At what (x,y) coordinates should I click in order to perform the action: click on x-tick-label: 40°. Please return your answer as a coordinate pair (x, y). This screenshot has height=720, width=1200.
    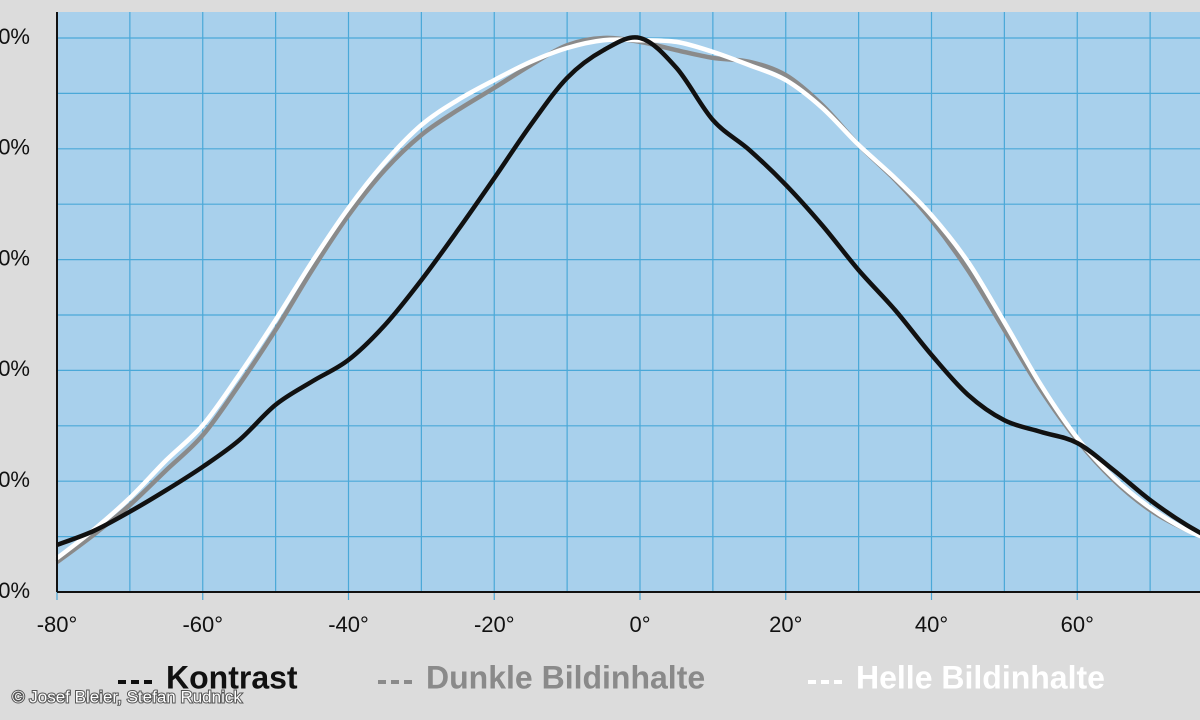
    Looking at the image, I should click on (931, 624).